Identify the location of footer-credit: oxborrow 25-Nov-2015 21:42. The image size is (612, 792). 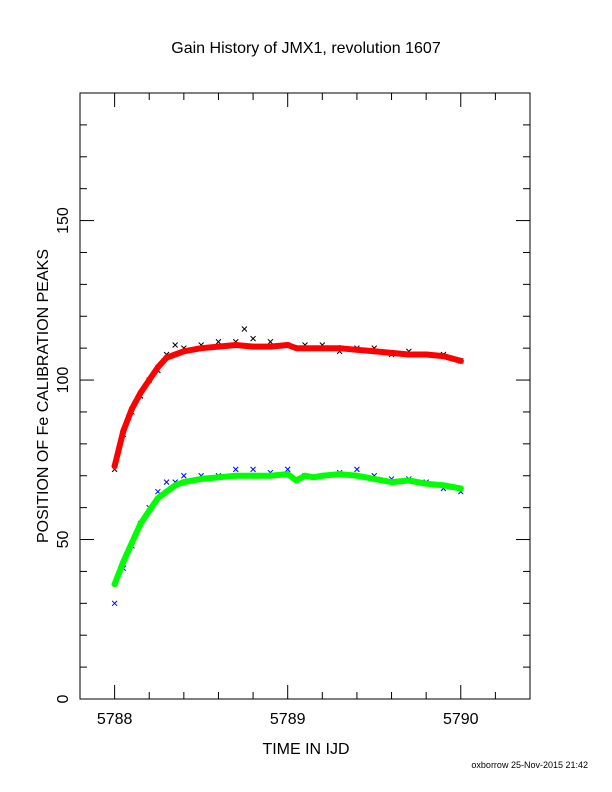
(529, 765).